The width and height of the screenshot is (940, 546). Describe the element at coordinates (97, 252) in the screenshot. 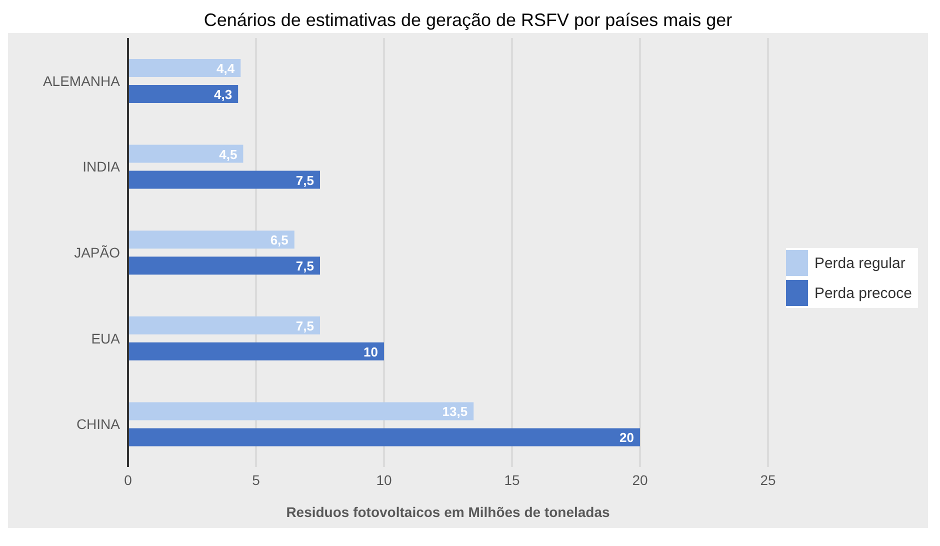

I see `y-tick-label: JAPÃO` at that location.